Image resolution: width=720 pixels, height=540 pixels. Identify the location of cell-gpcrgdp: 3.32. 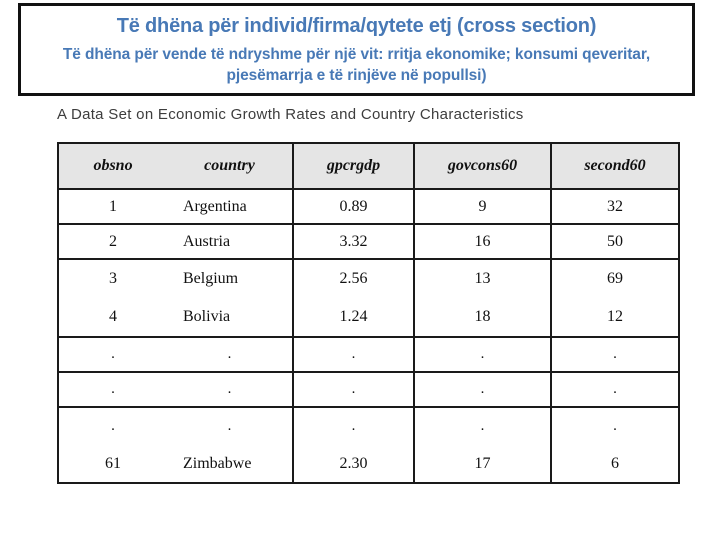
(354, 241).